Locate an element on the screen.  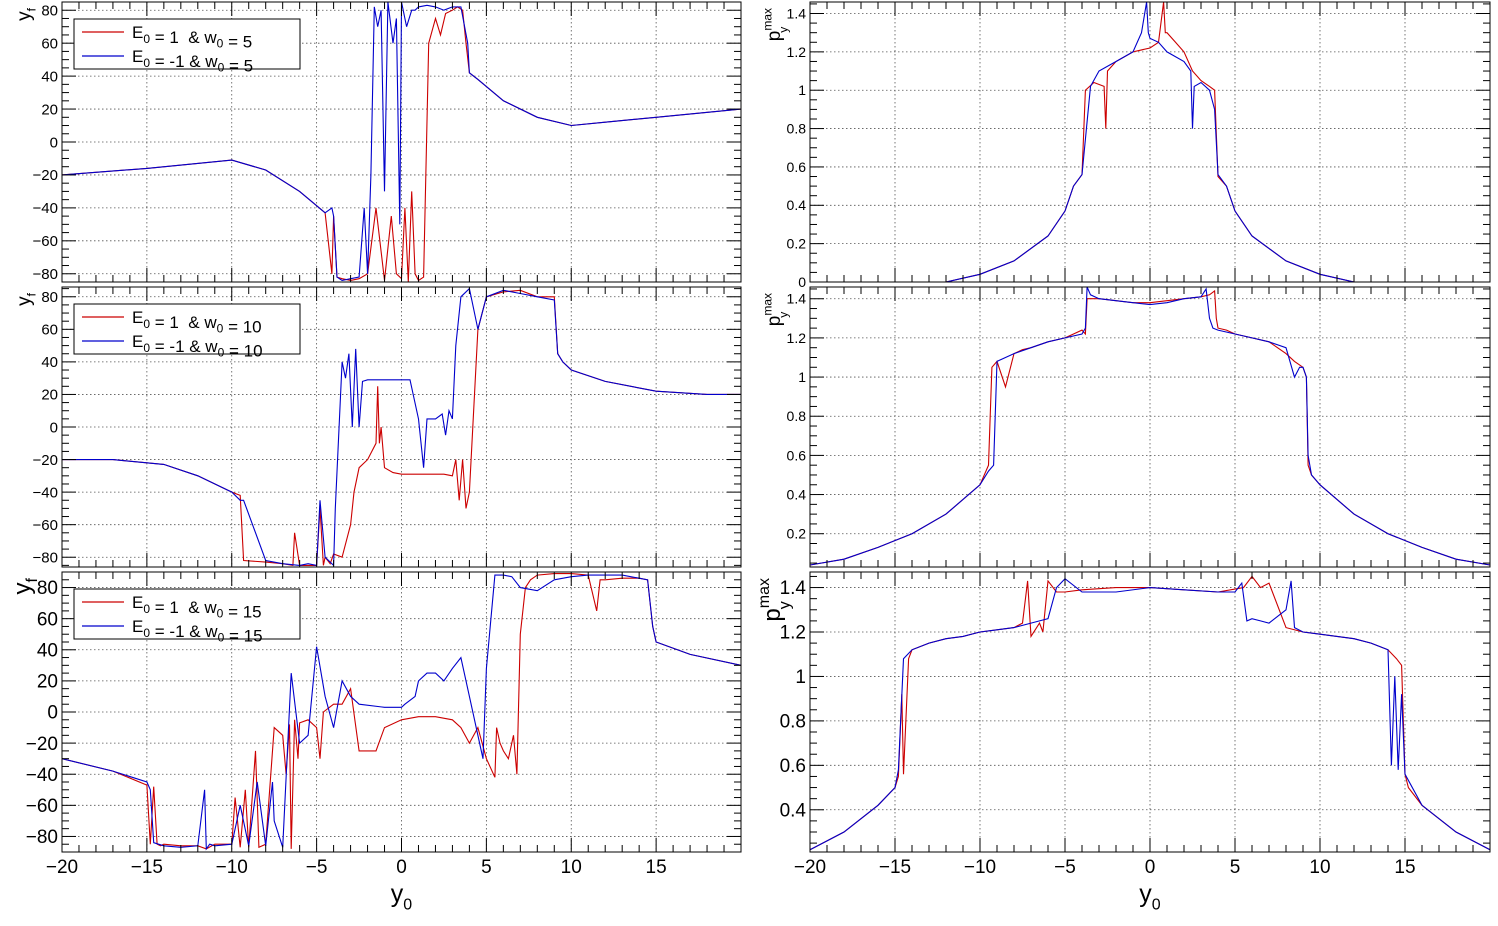
legend-entry: E0 = 1 & w0 = 15 is located at coordinates (197, 607).